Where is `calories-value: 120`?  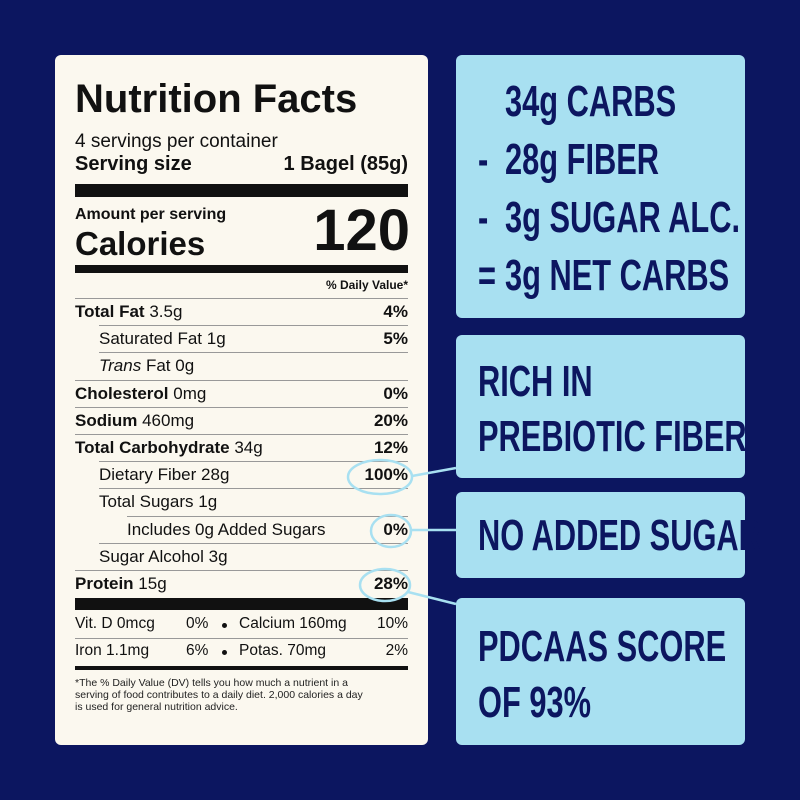
calories-value: 120 is located at coordinates (361, 230).